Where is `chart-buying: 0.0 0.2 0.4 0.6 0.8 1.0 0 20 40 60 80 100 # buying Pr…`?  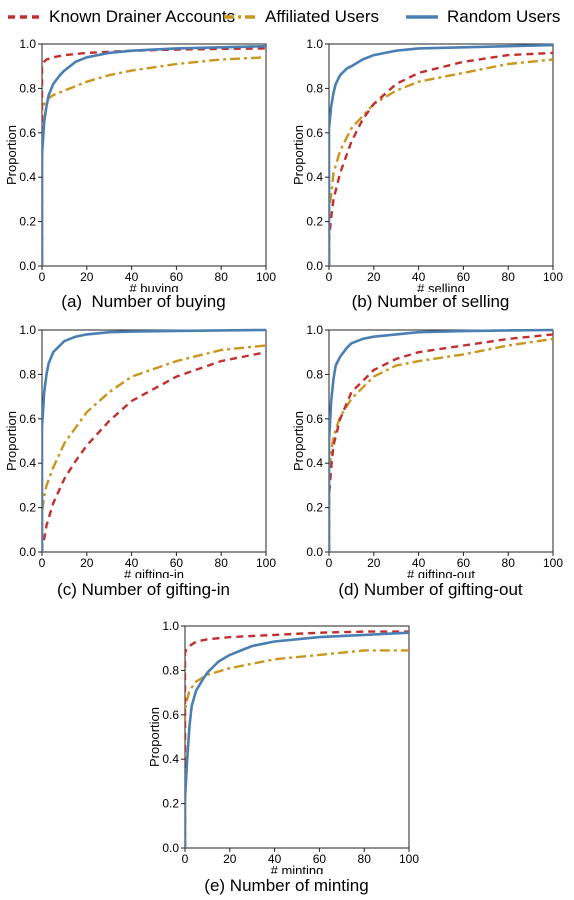 chart-buying: 0.0 0.2 0.4 0.6 0.8 1.0 0 20 40 60 80 100 # buying Pr… is located at coordinates (140, 164).